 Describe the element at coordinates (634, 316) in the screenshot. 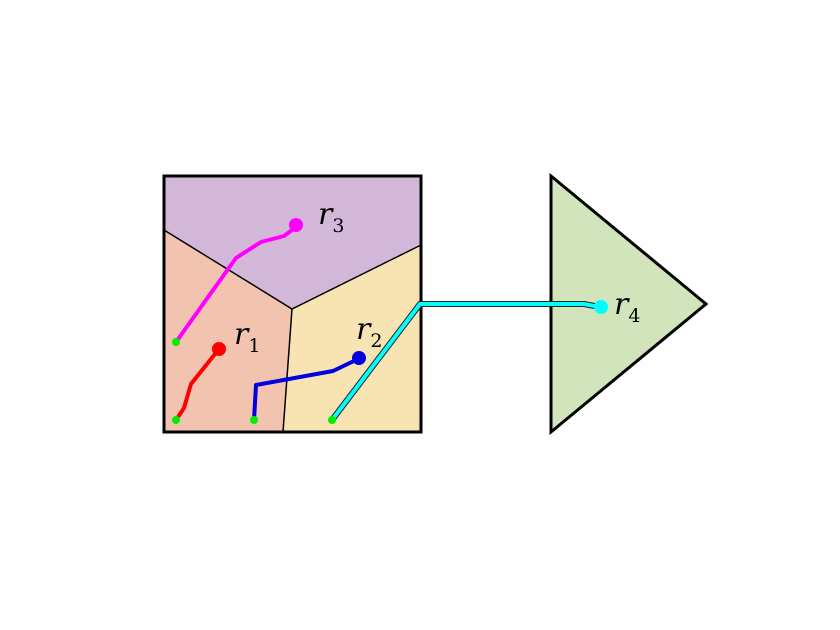

I see `label-r4-index: 4` at that location.